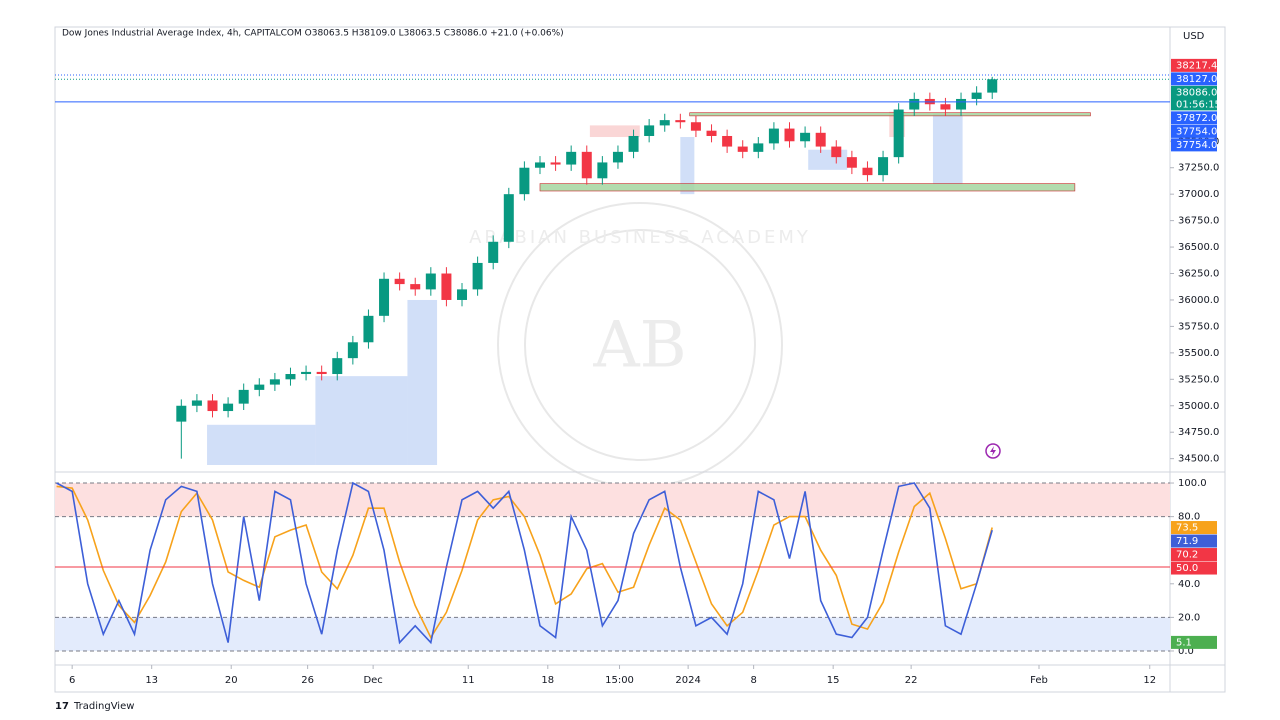 The height and width of the screenshot is (720, 1280). I want to click on x-tick-label: 15:00, so click(619, 680).